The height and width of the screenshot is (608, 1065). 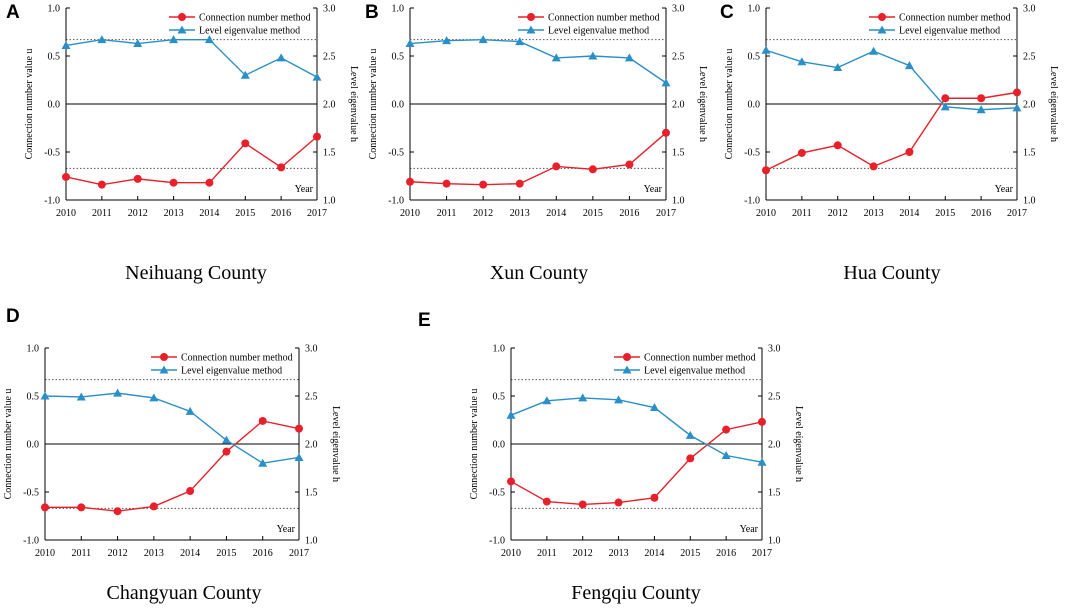 What do you see at coordinates (499, 397) in the screenshot?
I see `left-tick-label: 0.5` at bounding box center [499, 397].